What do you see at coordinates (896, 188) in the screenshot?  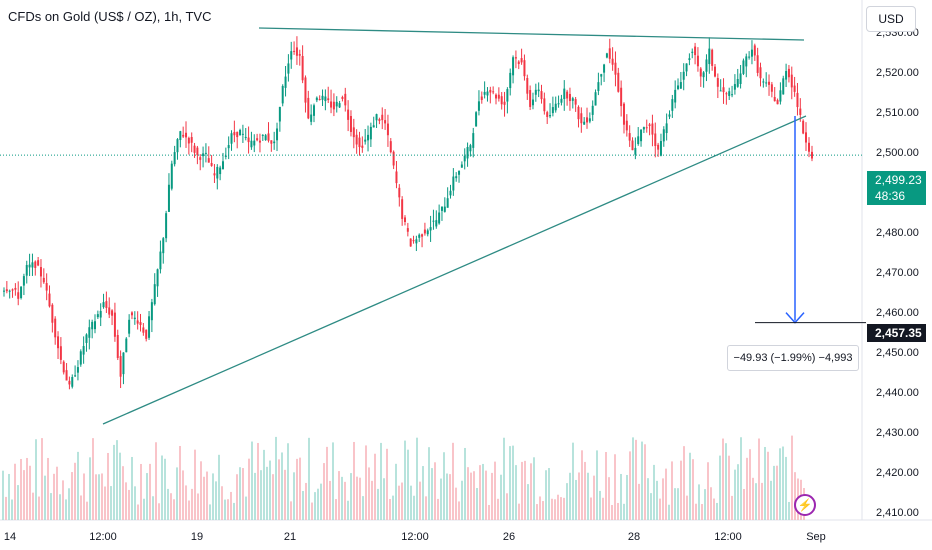 I see `current-price-tag: 2,499.23 48:36` at bounding box center [896, 188].